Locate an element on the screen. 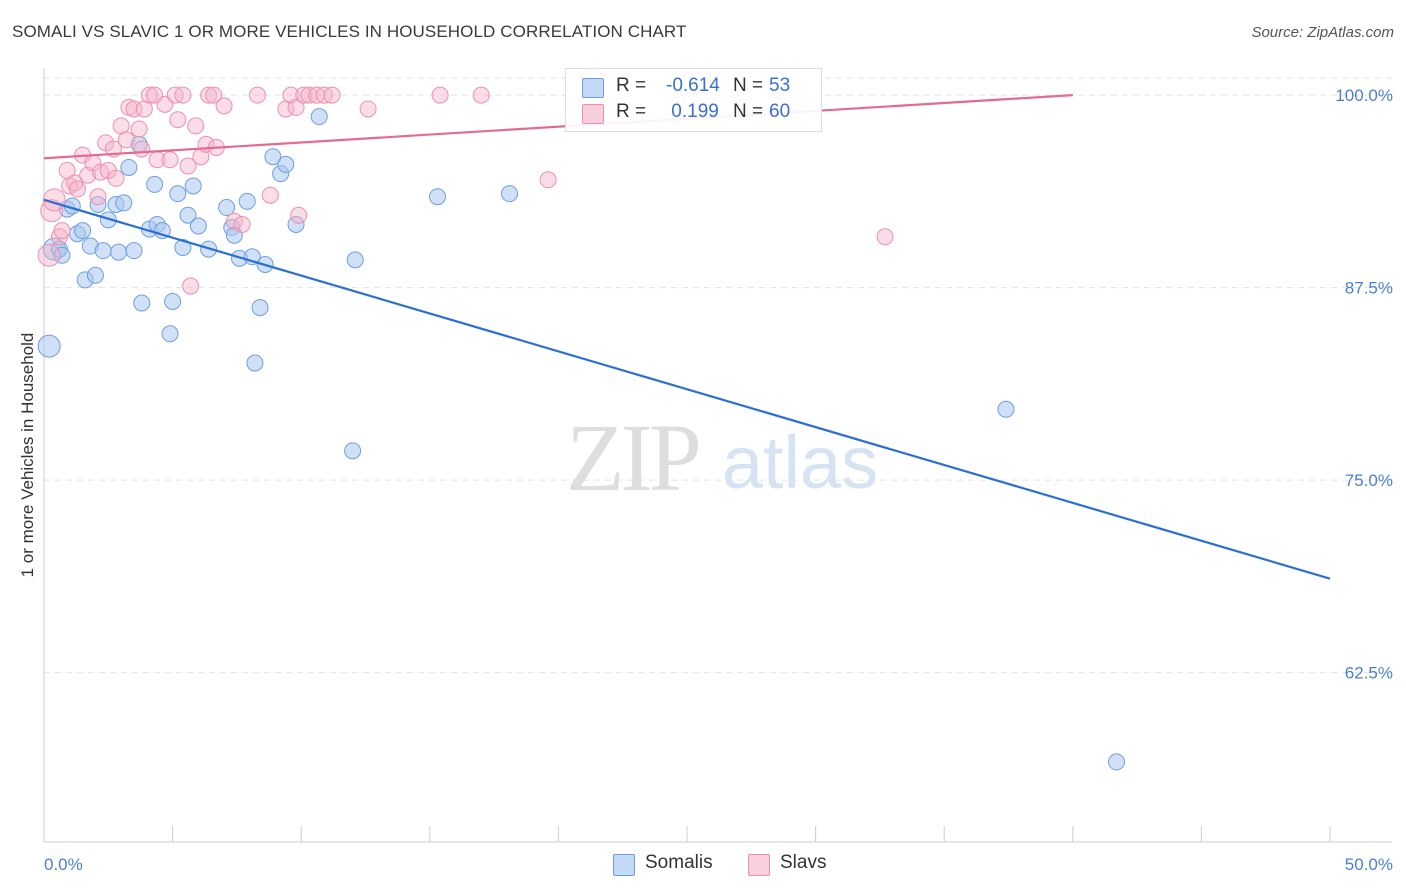 The height and width of the screenshot is (892, 1406). legend-r-value: 0.199 is located at coordinates (692, 111).